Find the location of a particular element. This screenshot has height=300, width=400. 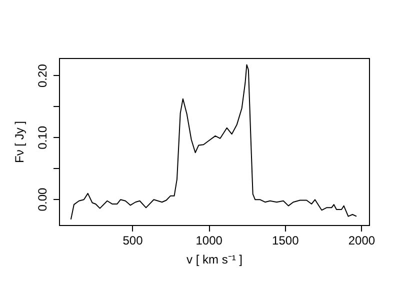

x-tick-label: 2000 is located at coordinates (362, 241).